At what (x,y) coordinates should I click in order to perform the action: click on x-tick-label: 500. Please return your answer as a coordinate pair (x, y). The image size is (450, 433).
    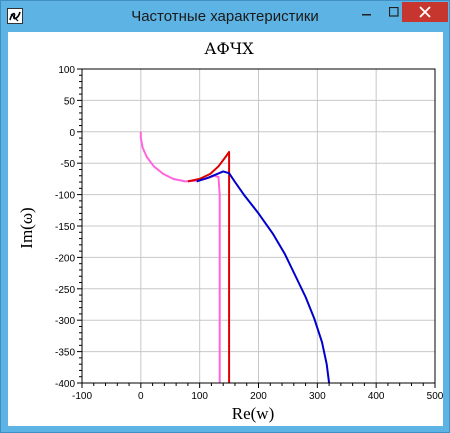
    Looking at the image, I should click on (435, 396).